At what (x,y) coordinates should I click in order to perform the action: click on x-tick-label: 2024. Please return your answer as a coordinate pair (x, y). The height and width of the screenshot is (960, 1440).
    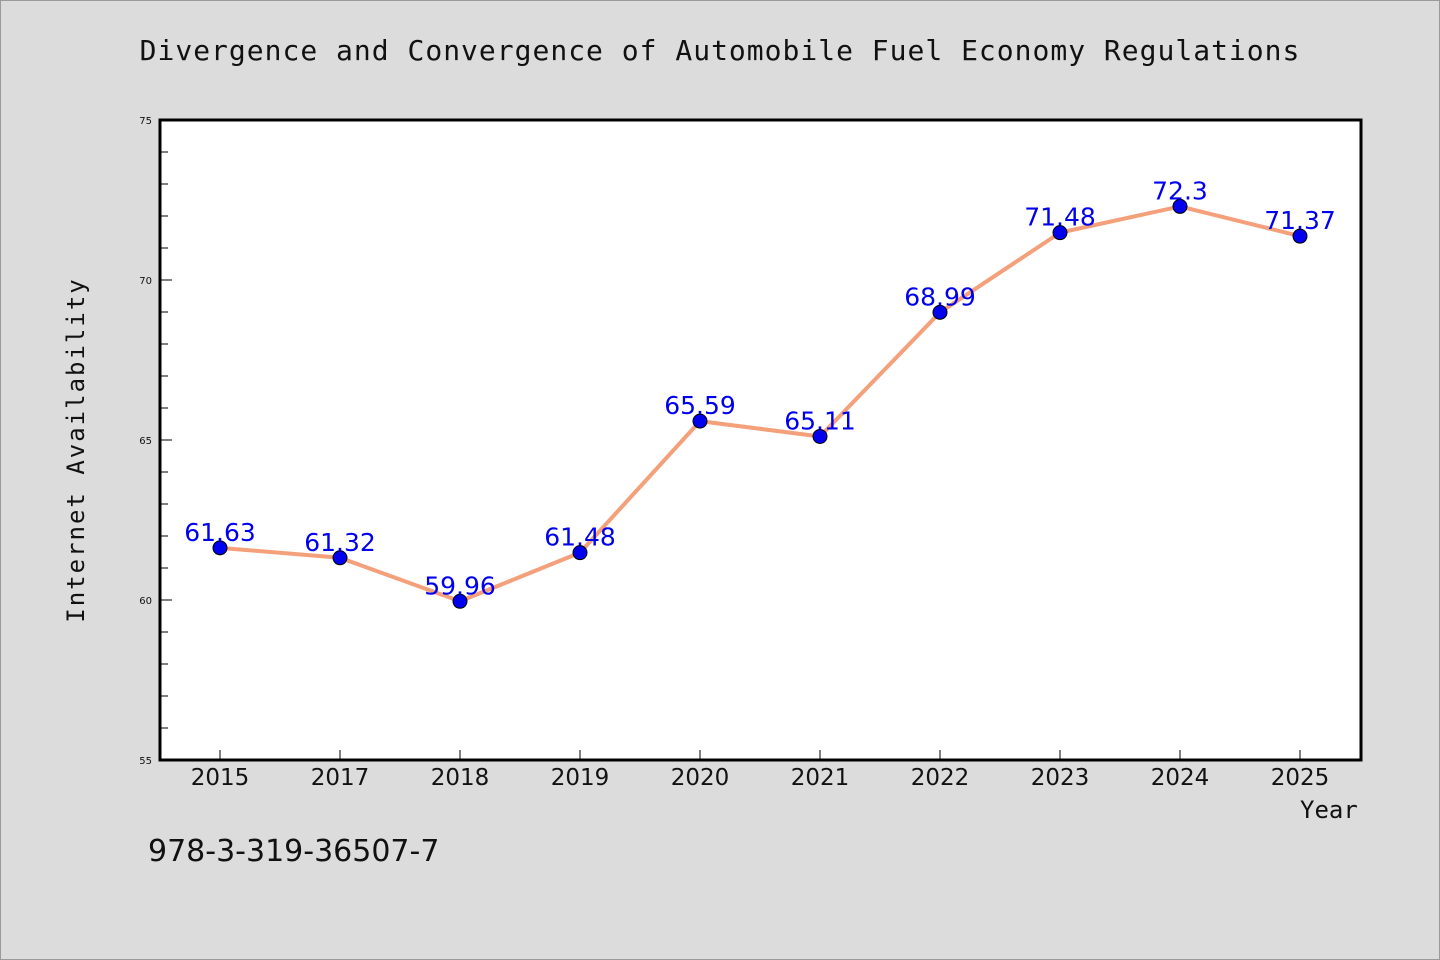
    Looking at the image, I should click on (1180, 778).